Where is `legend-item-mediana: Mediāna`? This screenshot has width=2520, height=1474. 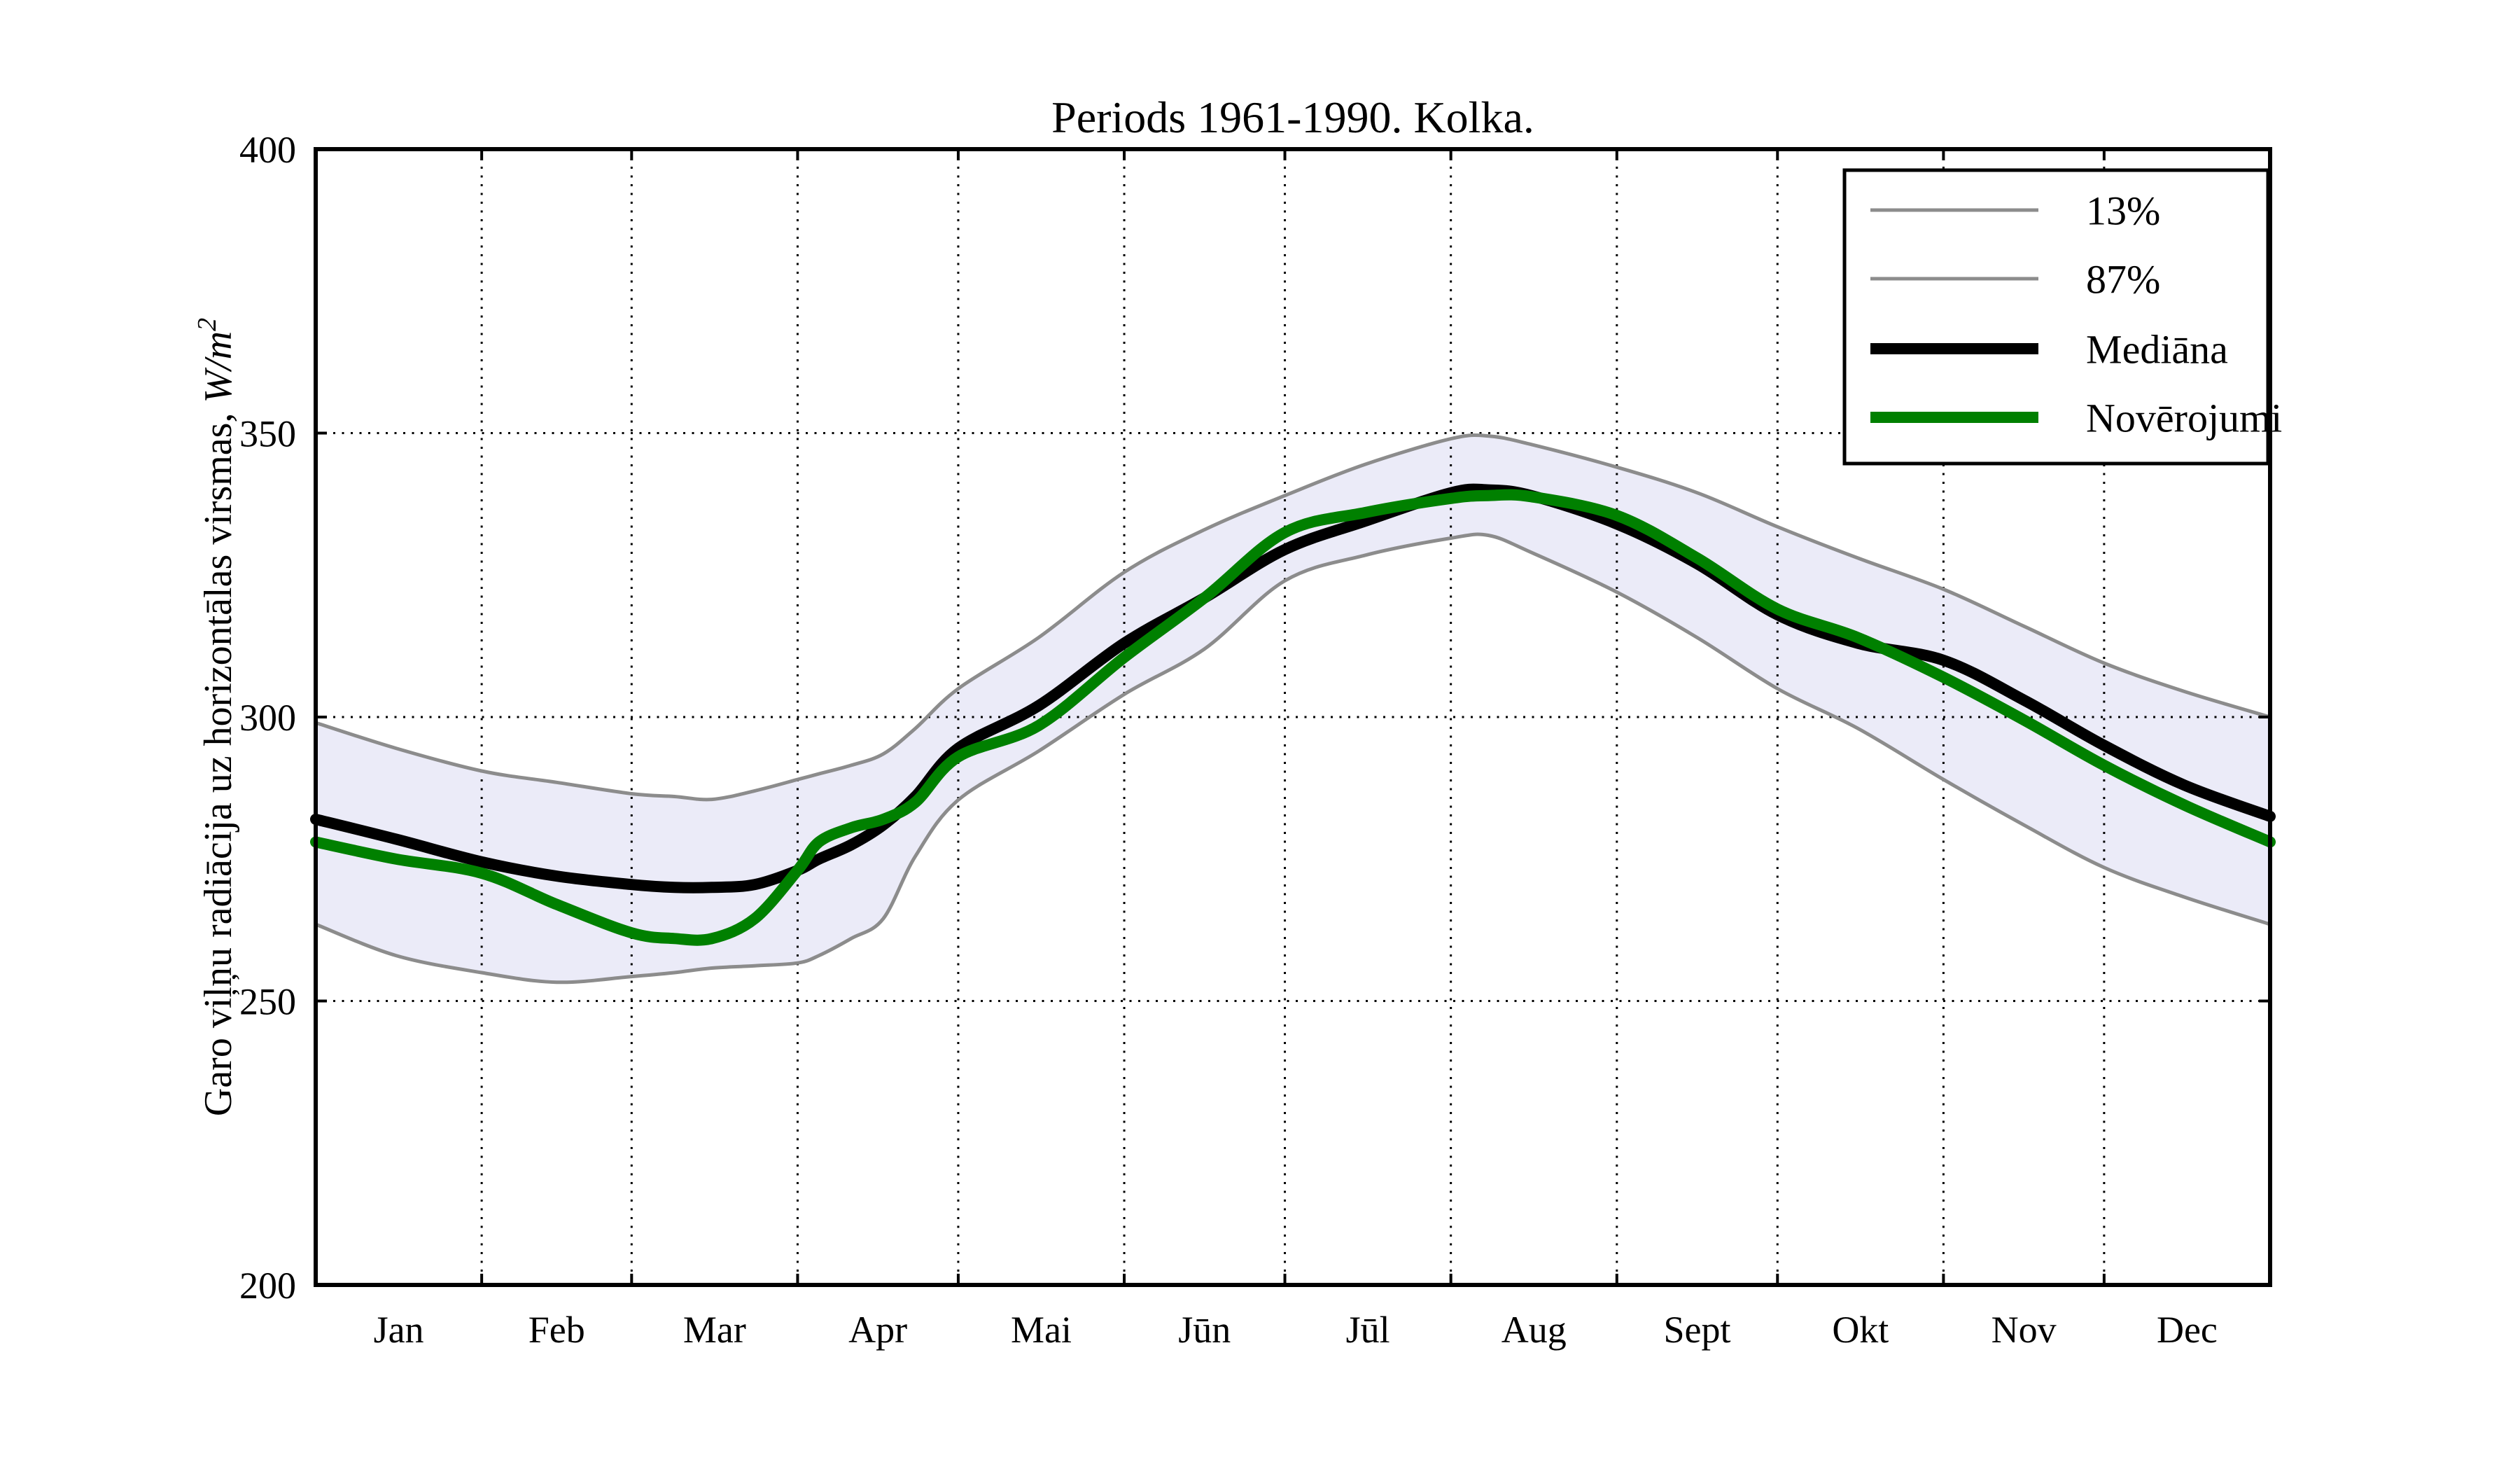 legend-item-mediana: Mediāna is located at coordinates (2049, 349).